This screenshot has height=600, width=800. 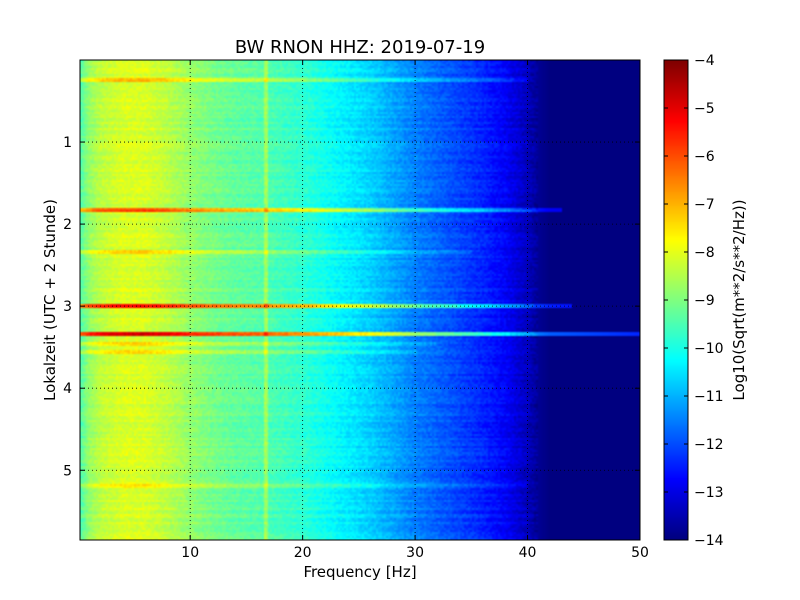 What do you see at coordinates (528, 553) in the screenshot?
I see `x-tick-label: 40` at bounding box center [528, 553].